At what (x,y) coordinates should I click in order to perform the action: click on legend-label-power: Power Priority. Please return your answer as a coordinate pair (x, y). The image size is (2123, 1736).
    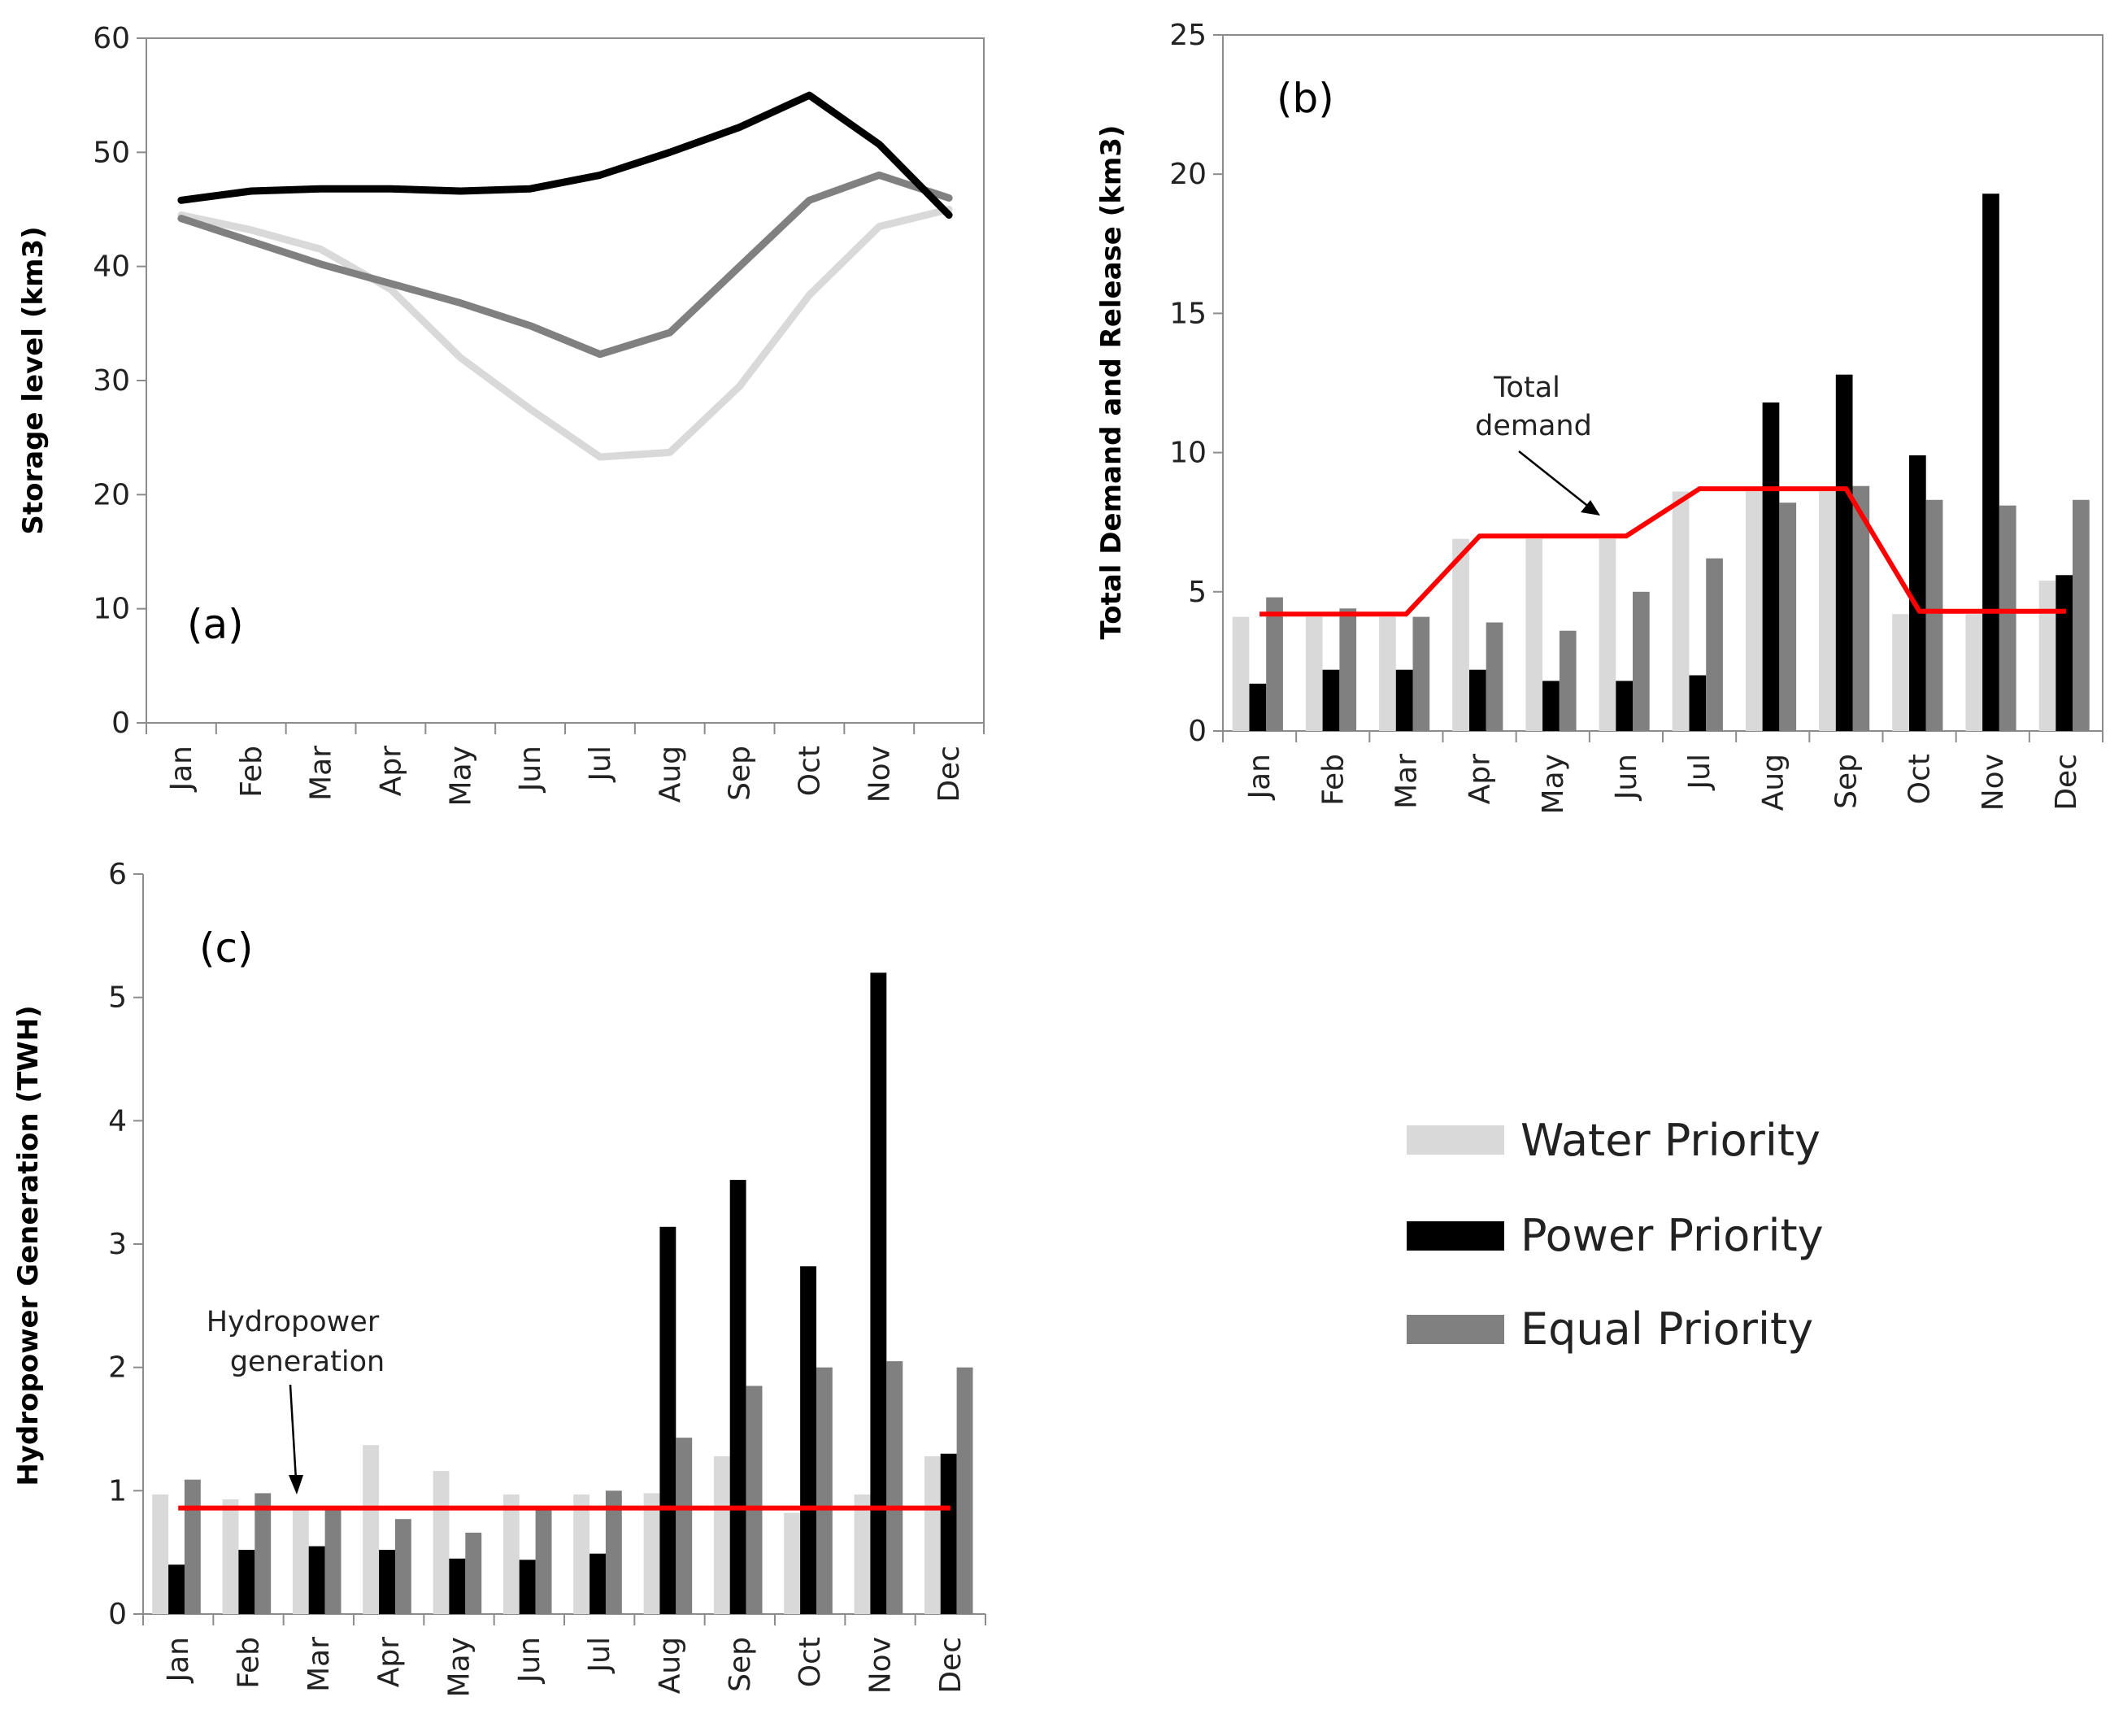
    Looking at the image, I should click on (1672, 1235).